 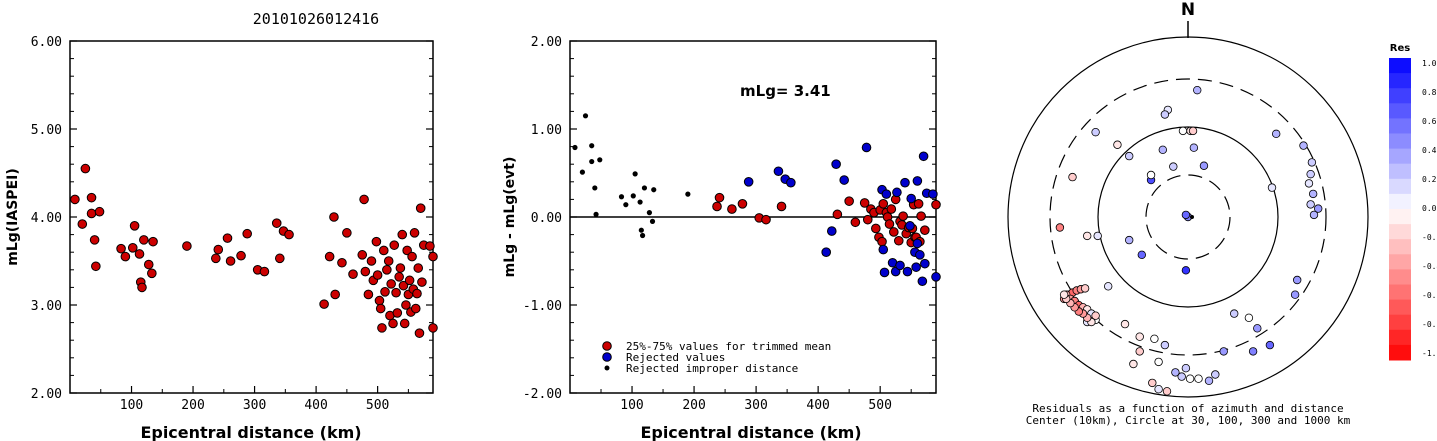 What do you see at coordinates (254, 405) in the screenshot?
I see `x-tick-label: 300` at bounding box center [254, 405].